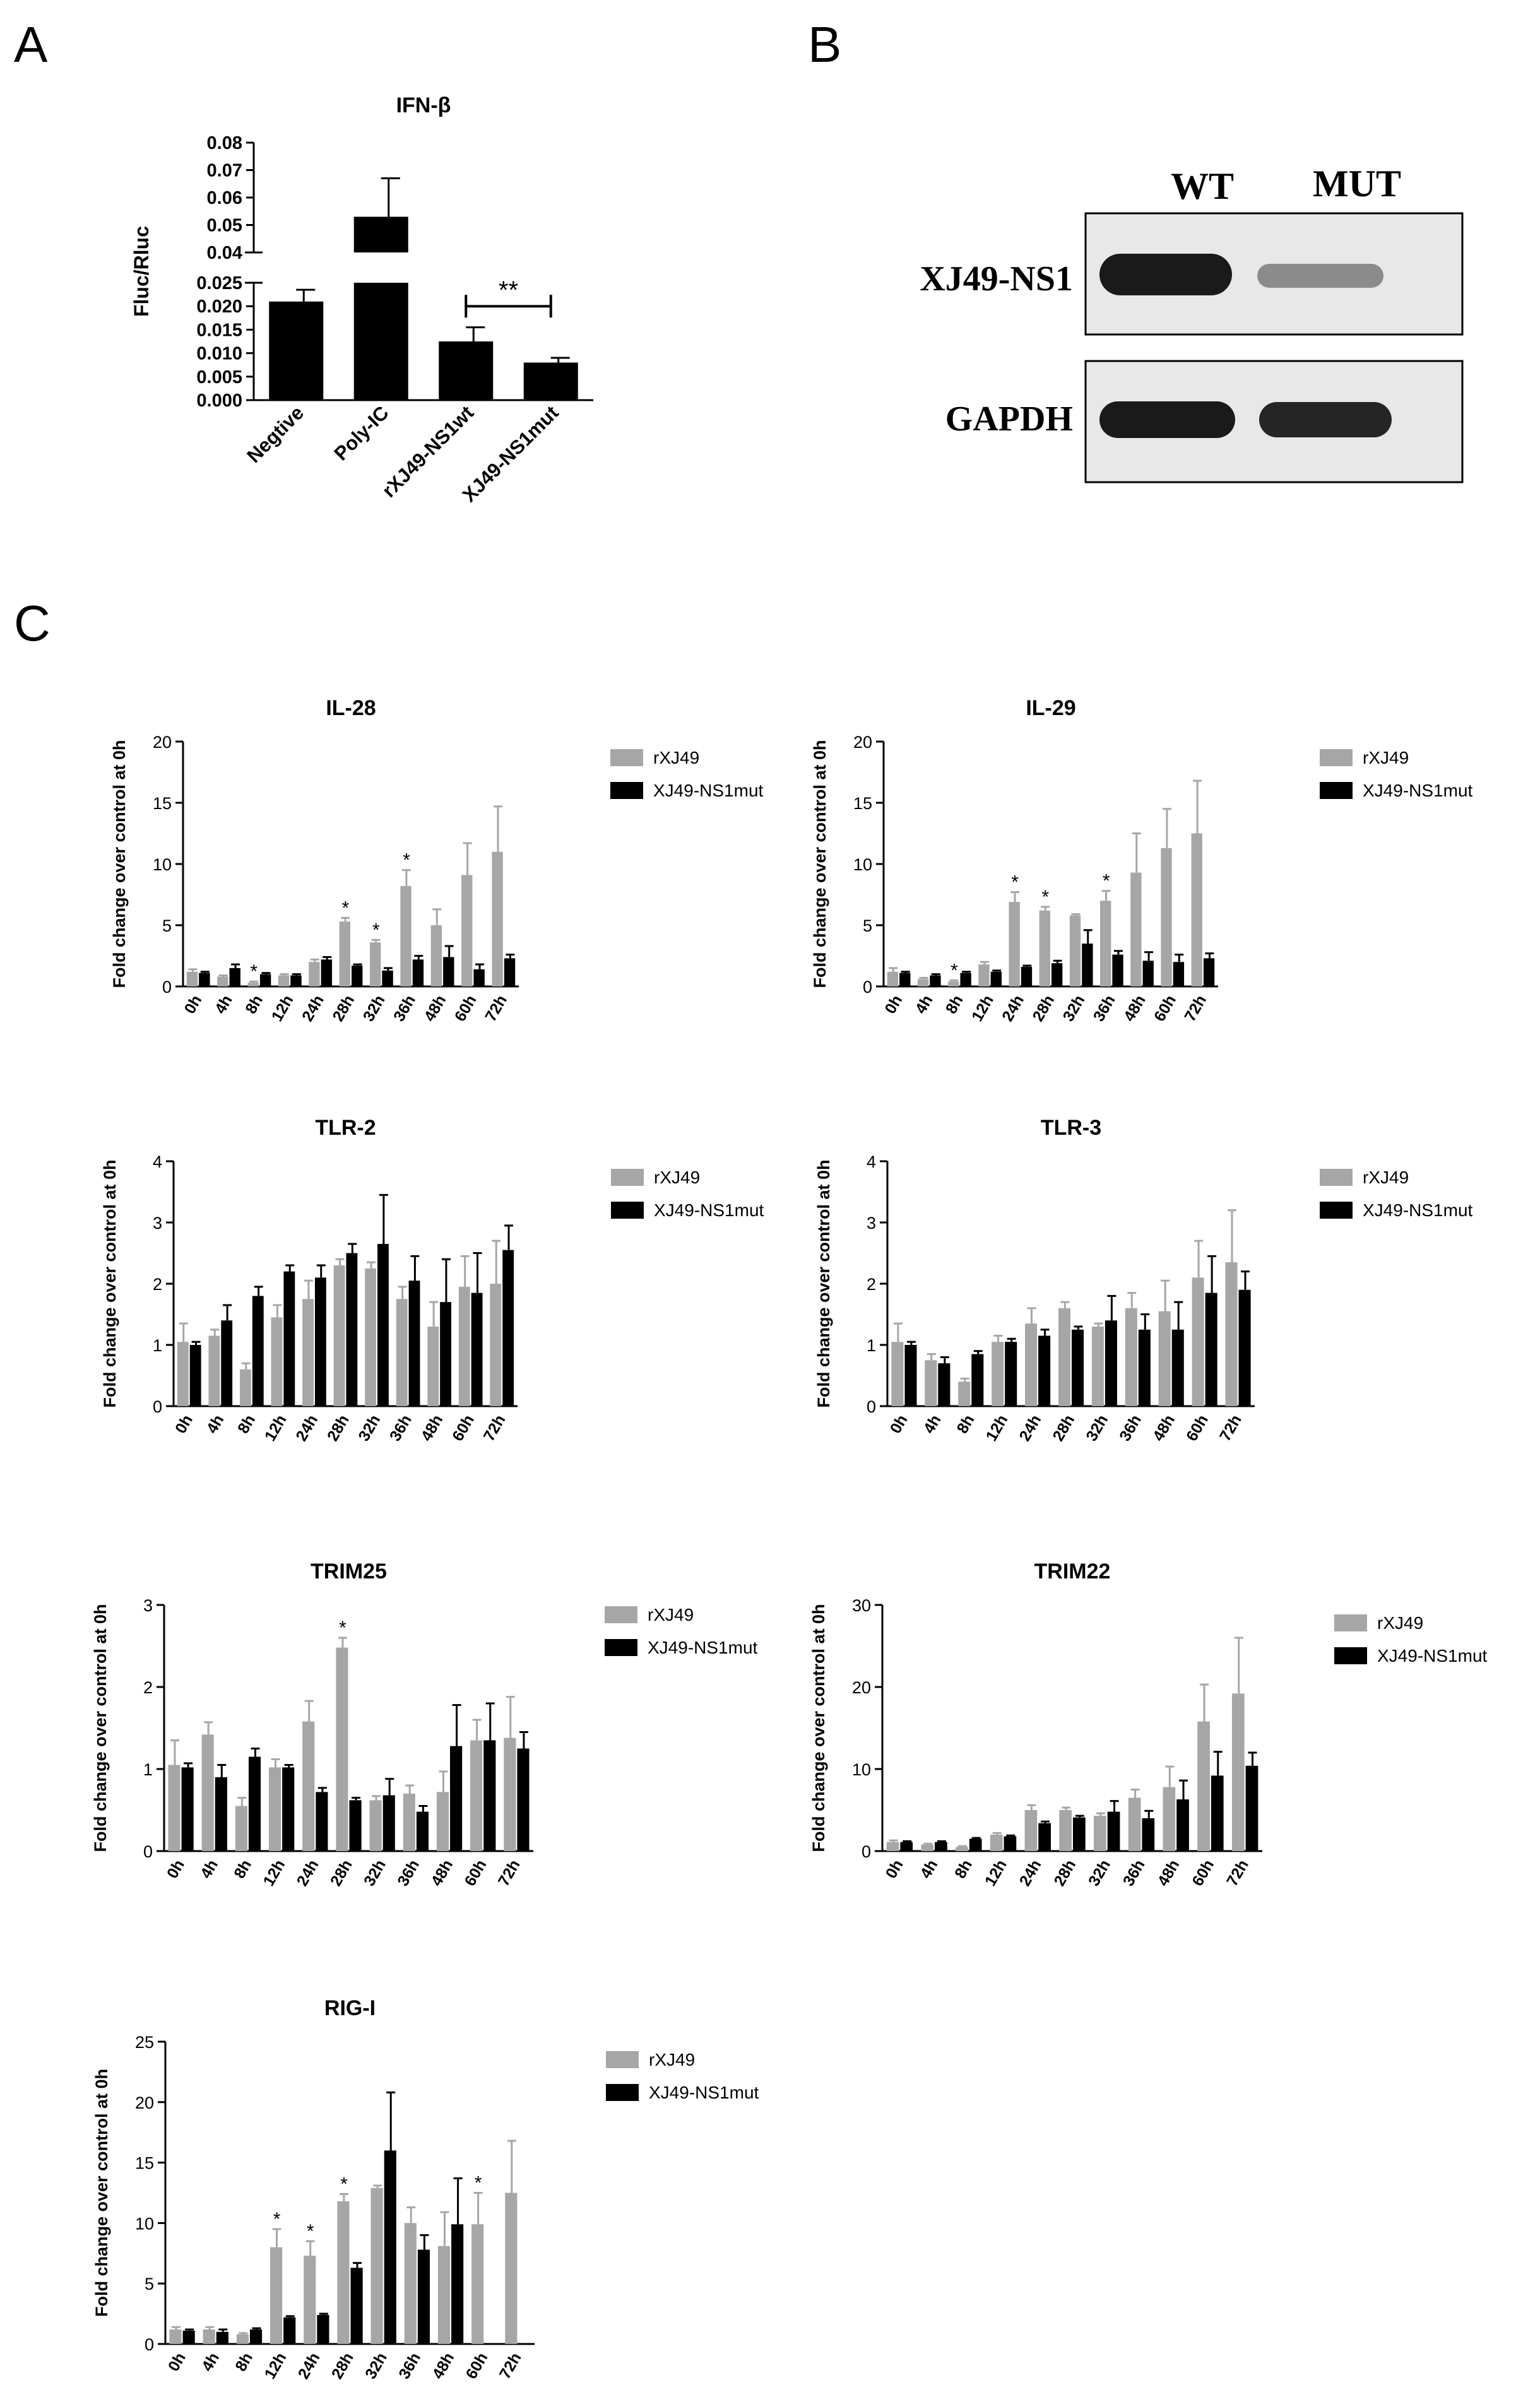  Describe the element at coordinates (144, 2163) in the screenshot. I see `y-tick-label: 15` at that location.